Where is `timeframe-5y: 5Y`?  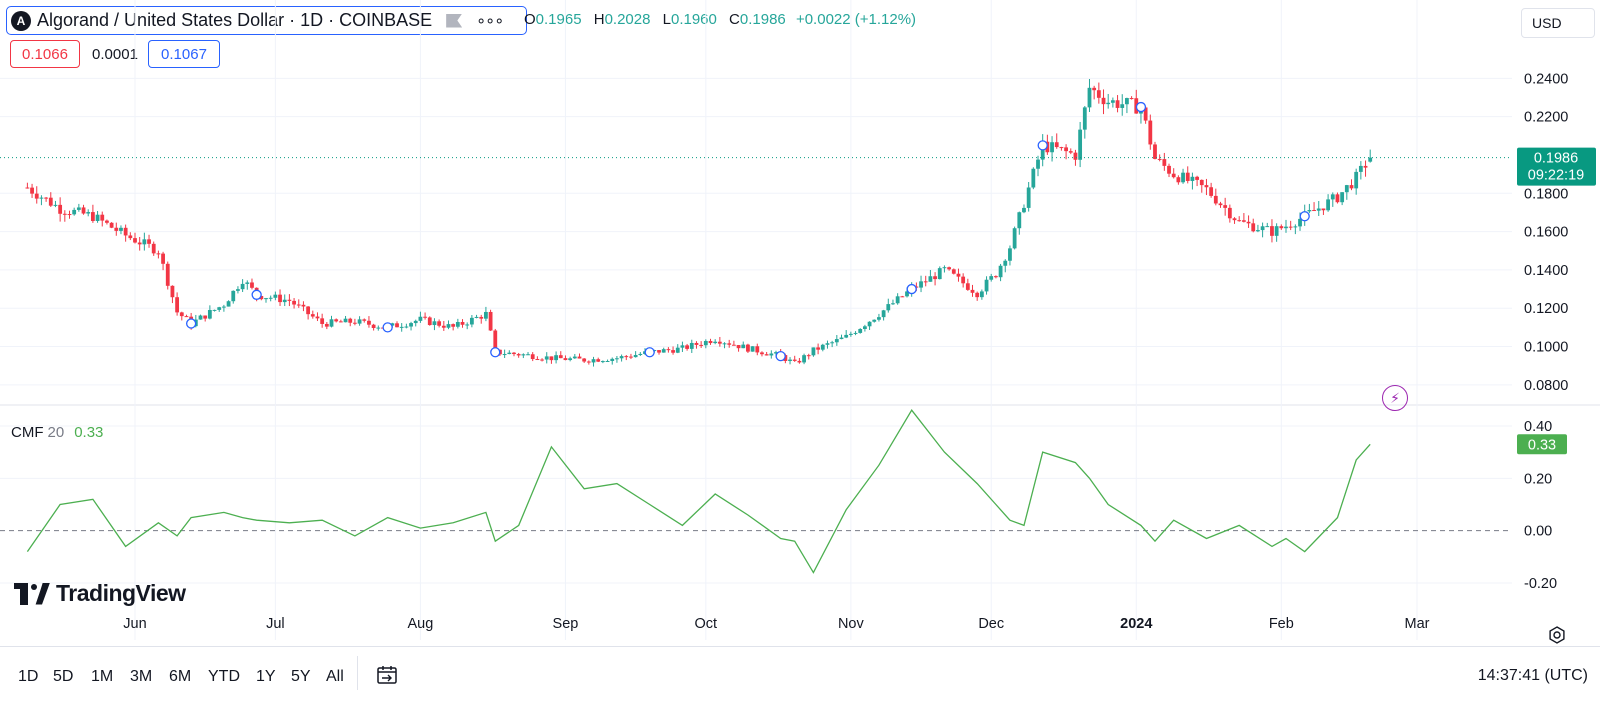 timeframe-5y: 5Y is located at coordinates (301, 676).